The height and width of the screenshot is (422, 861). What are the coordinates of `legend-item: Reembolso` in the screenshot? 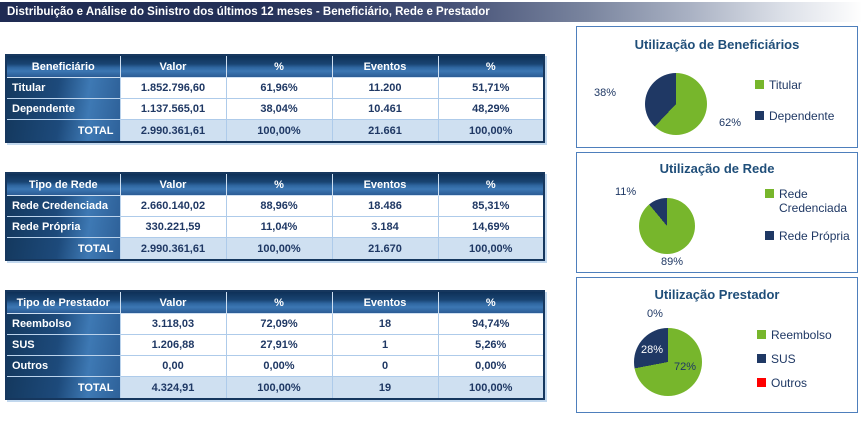 It's located at (794, 335).